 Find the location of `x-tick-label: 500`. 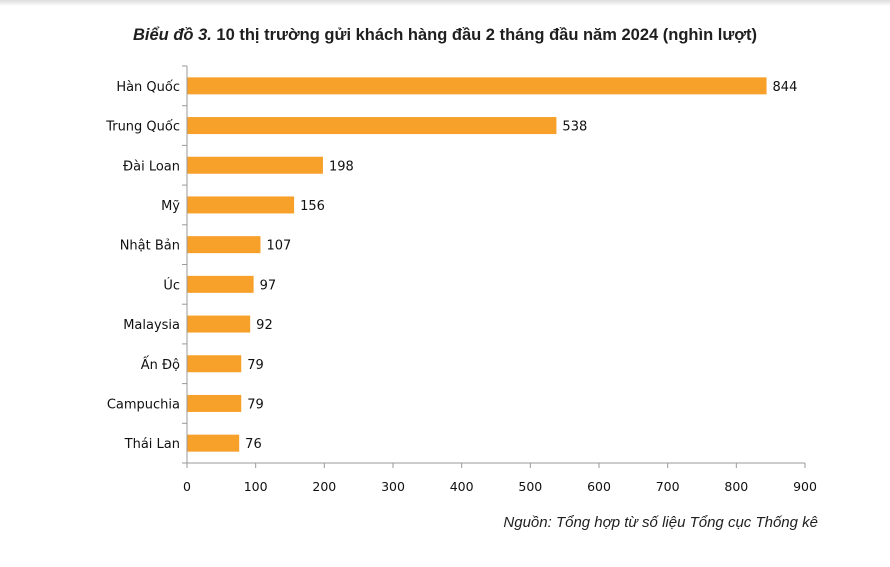

x-tick-label: 500 is located at coordinates (530, 486).